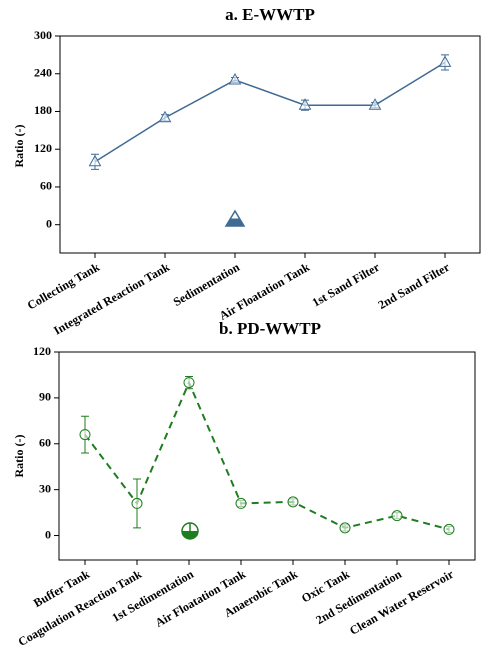 This screenshot has height=655, width=500. I want to click on chart-title: a. E-WWTP, so click(270, 14).